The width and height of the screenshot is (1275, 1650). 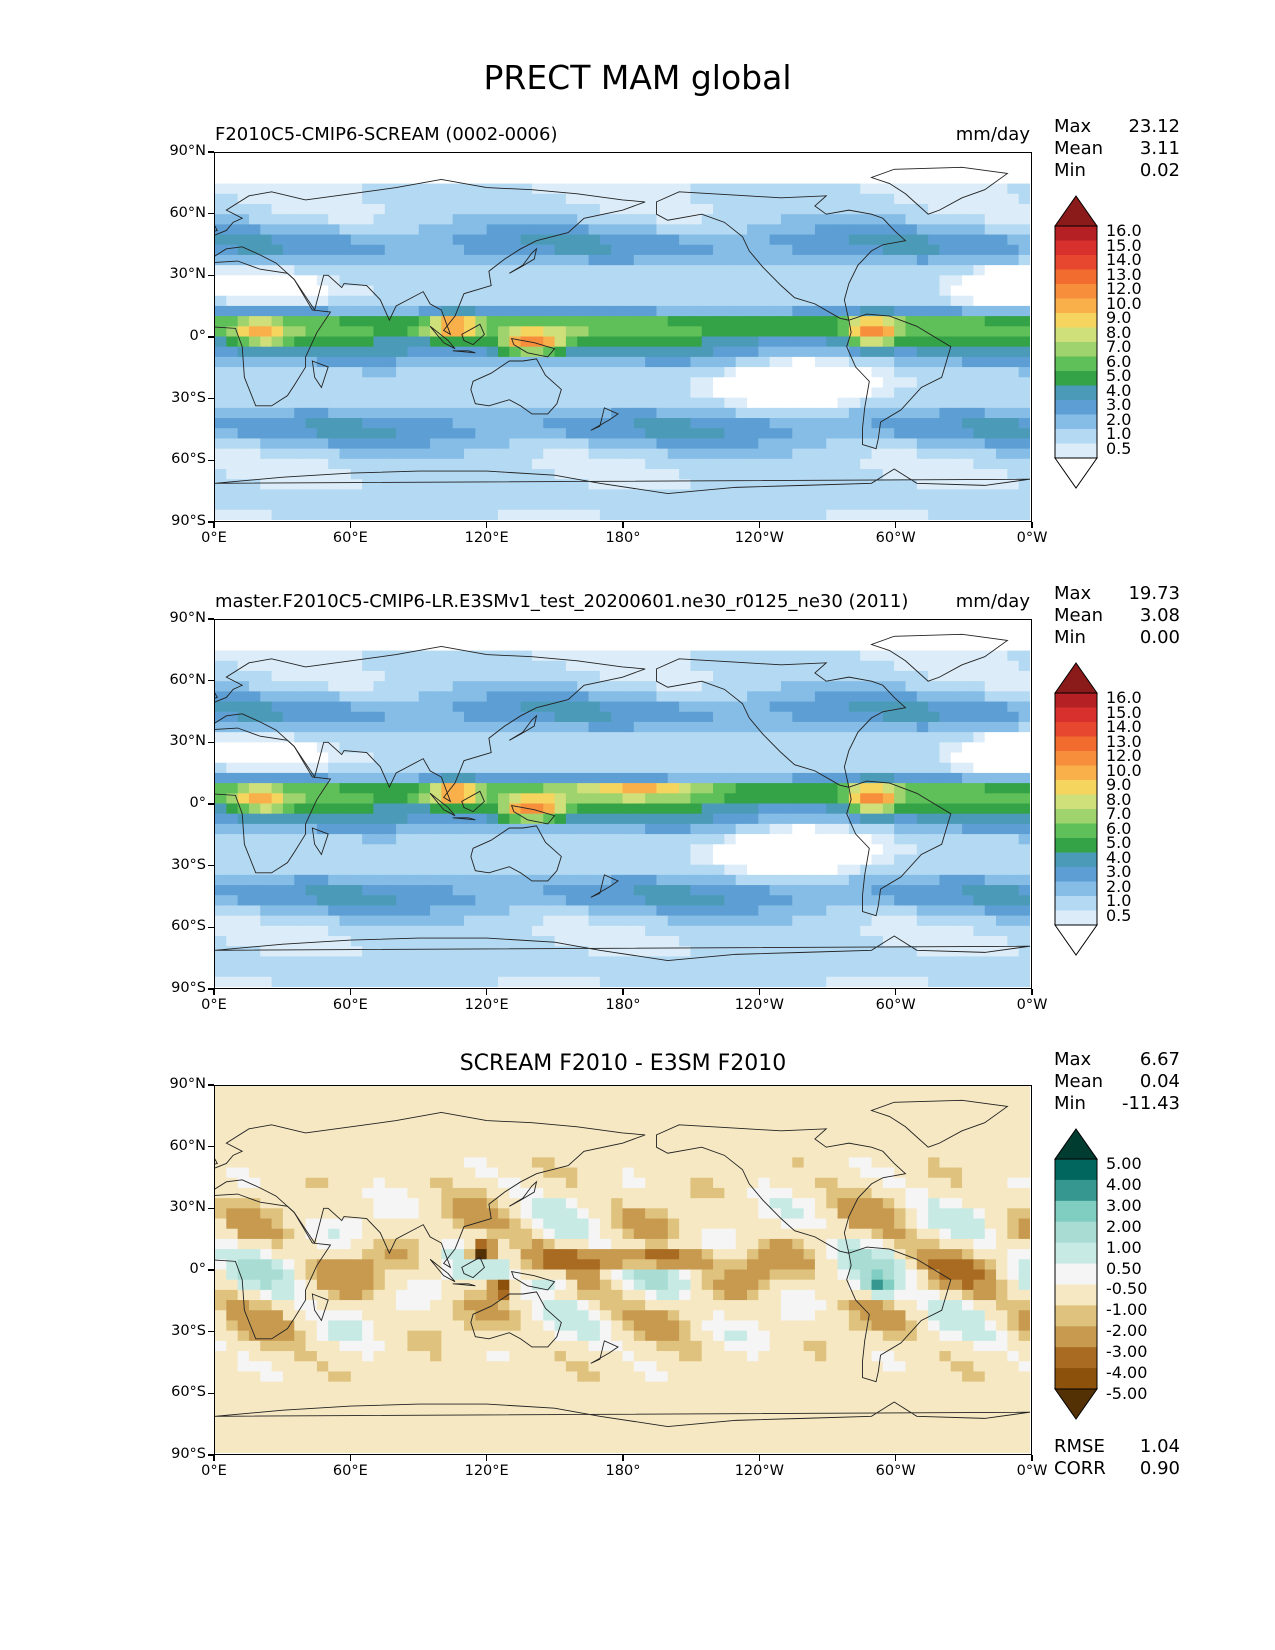 I want to click on colorbar-tick-label: 15.0, so click(x=1124, y=245).